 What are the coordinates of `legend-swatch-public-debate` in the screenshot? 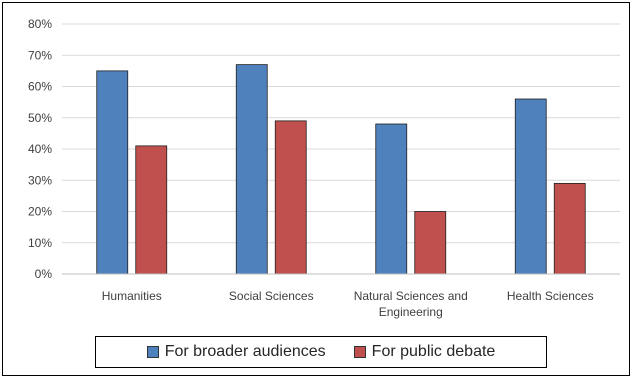 It's located at (359, 352).